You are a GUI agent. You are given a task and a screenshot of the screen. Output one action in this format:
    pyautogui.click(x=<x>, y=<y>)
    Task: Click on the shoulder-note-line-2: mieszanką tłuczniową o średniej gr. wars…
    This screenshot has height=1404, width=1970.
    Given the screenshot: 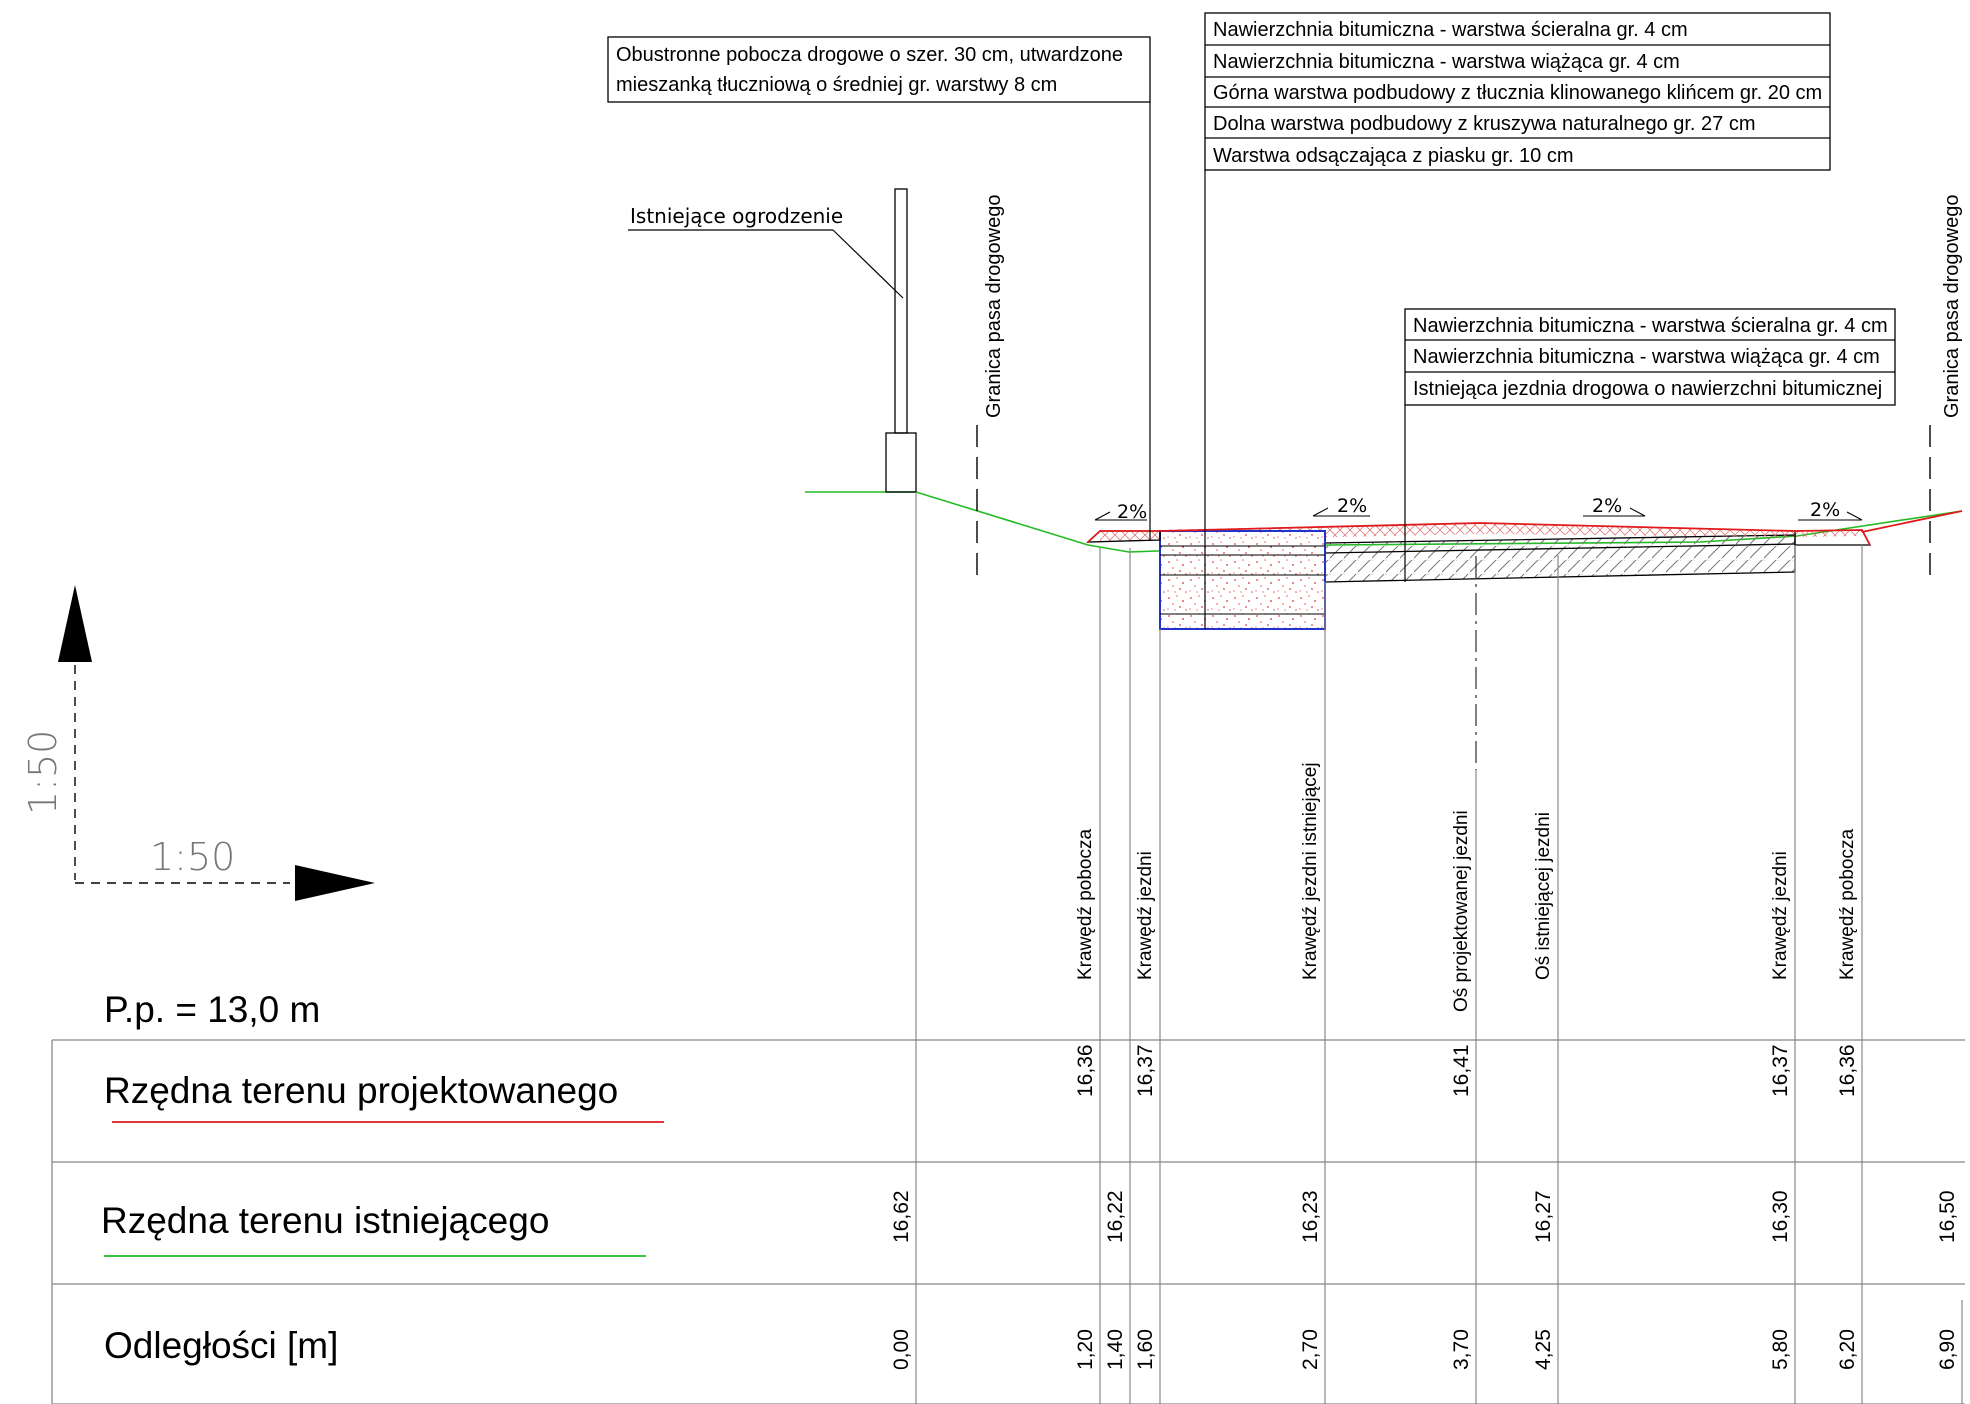 What is the action you would take?
    pyautogui.click(x=836, y=85)
    